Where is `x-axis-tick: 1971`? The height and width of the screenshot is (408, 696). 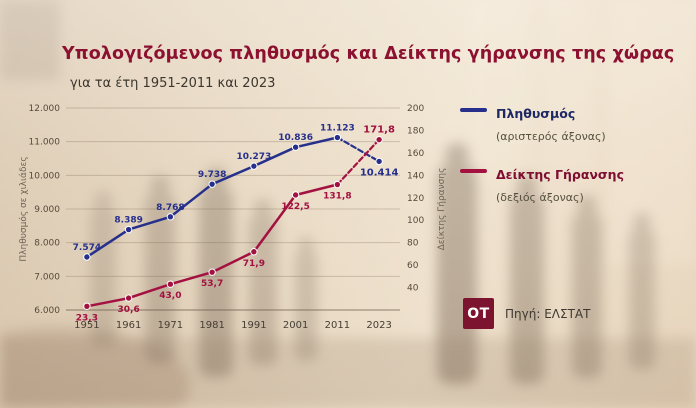
x-axis-tick: 1971 is located at coordinates (170, 325).